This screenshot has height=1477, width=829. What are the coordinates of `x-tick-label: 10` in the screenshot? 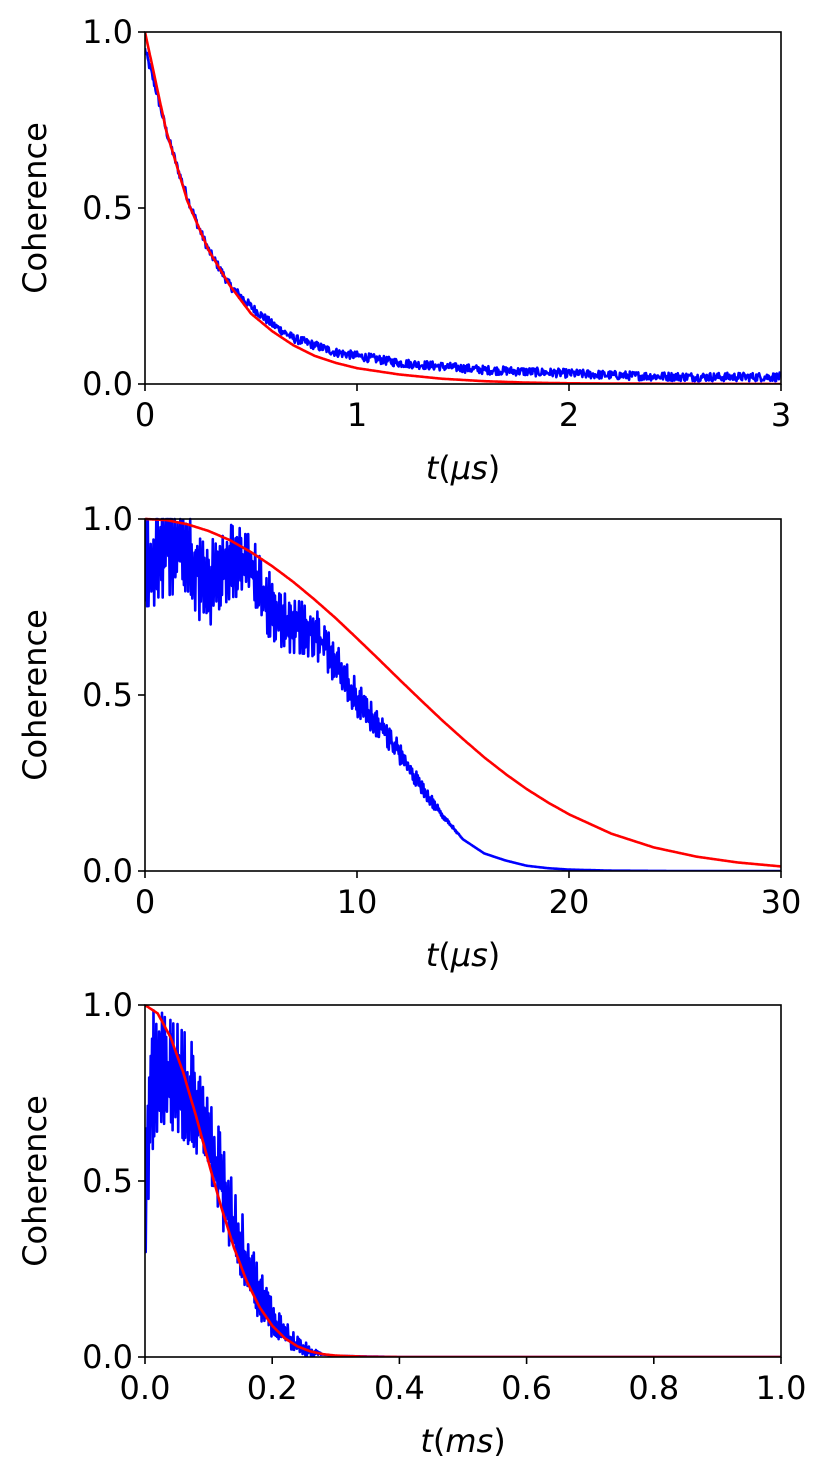 It's located at (357, 902).